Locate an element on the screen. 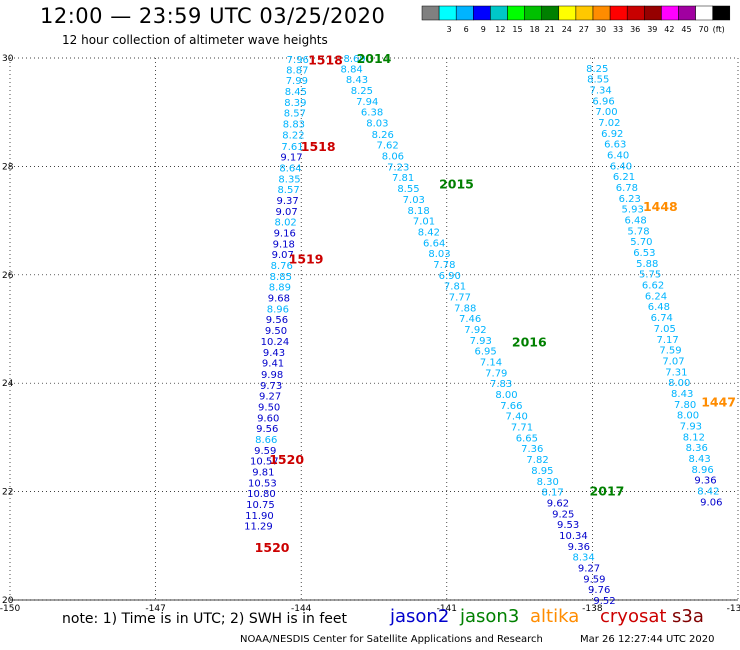 The height and width of the screenshot is (650, 740). legend-s3a: s3a is located at coordinates (688, 616).